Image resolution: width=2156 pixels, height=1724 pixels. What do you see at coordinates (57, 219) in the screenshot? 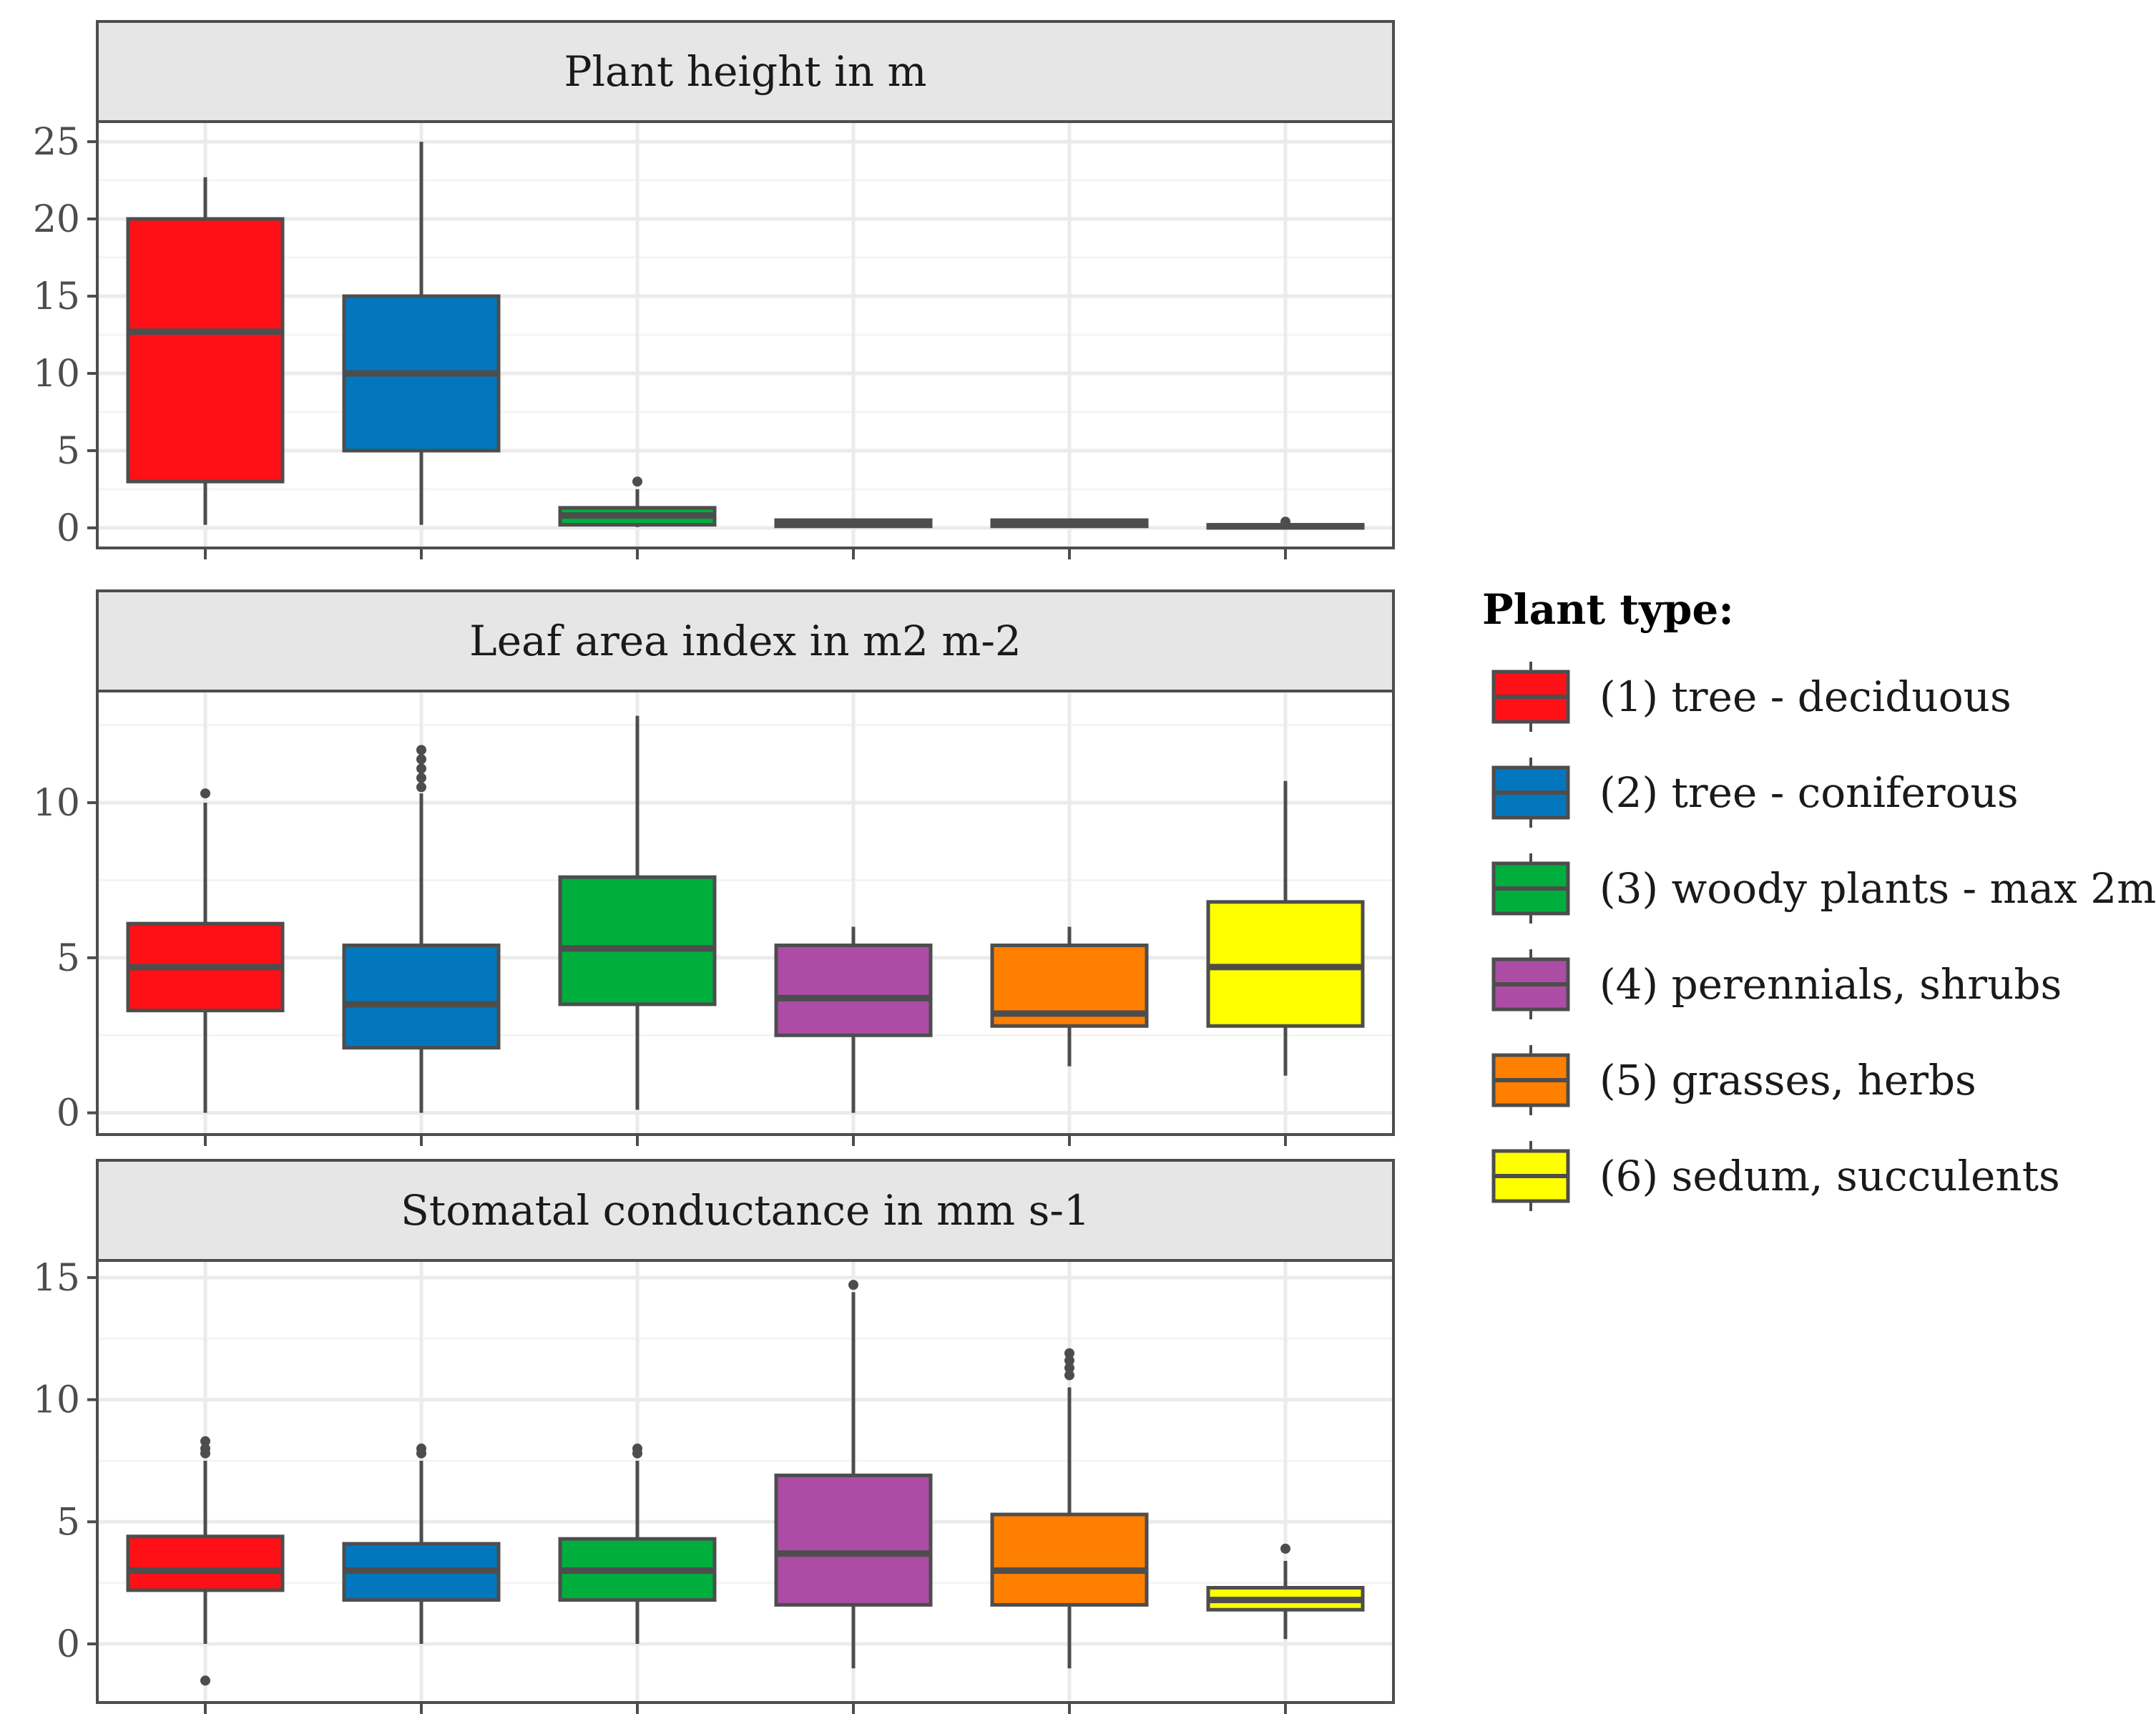
I see `y-tick-label: 20` at bounding box center [57, 219].